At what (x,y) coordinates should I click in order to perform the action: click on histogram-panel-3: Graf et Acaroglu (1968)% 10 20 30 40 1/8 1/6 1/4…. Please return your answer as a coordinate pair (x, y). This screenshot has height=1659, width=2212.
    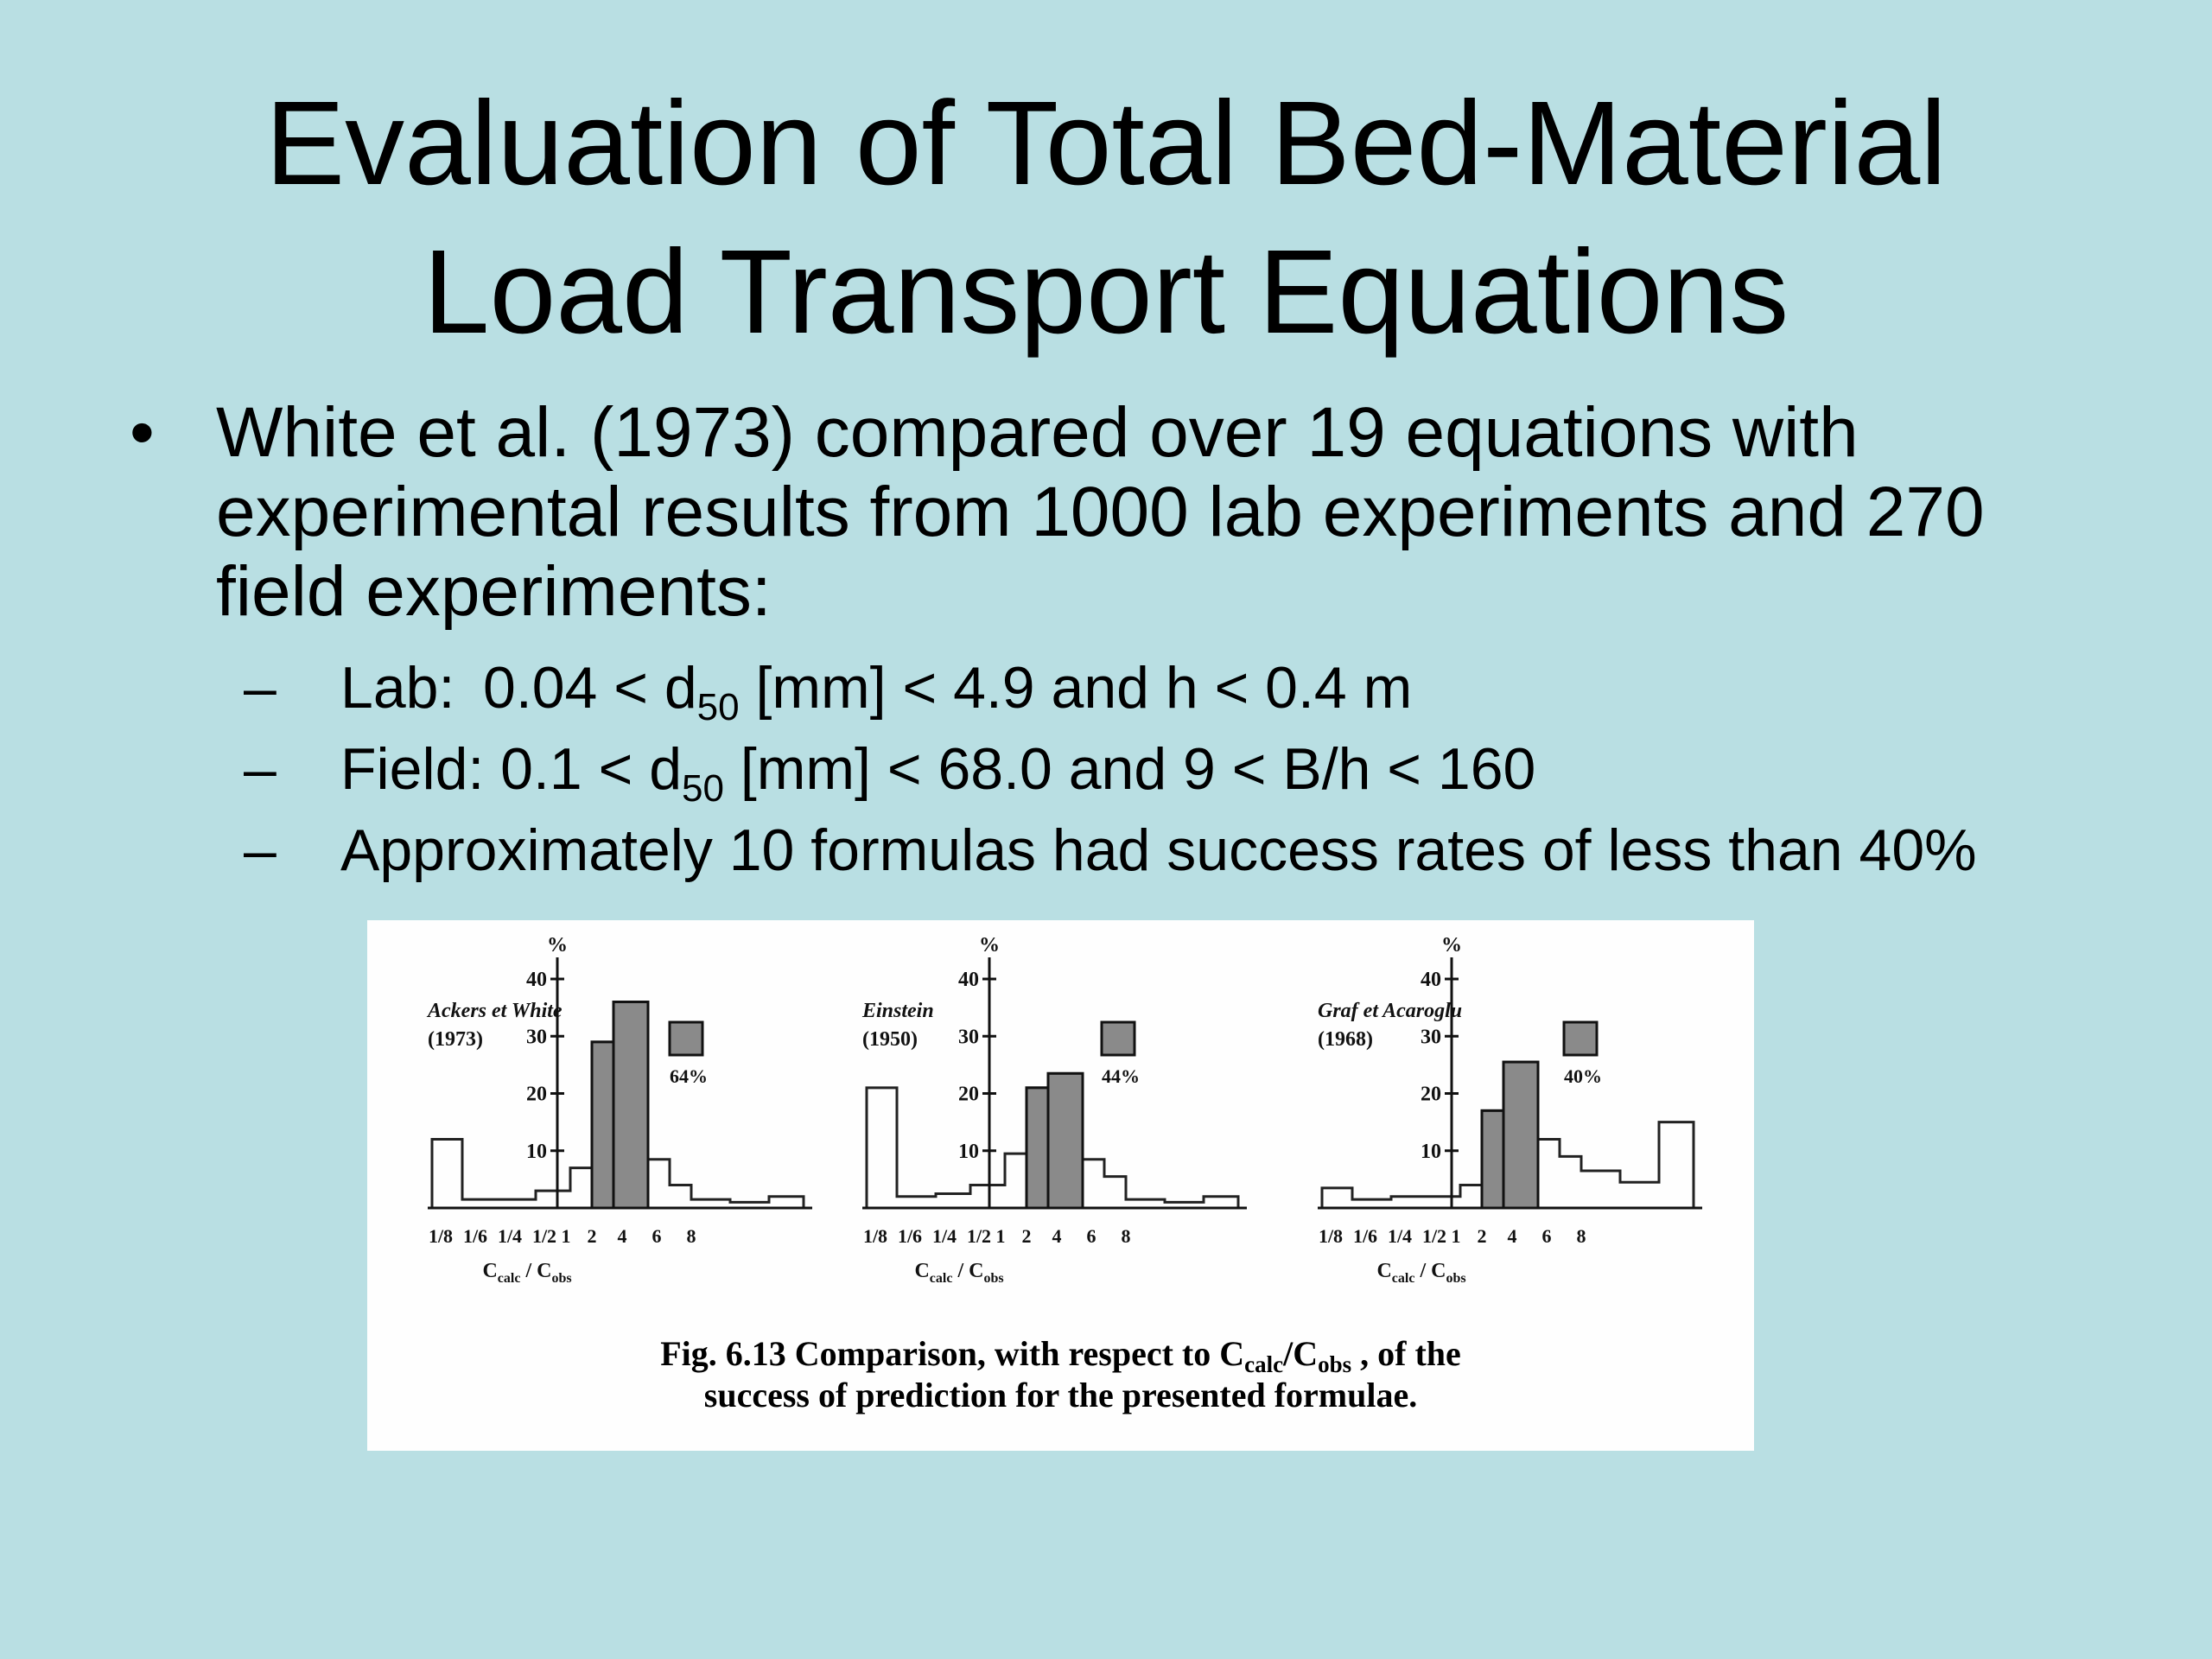
    Looking at the image, I should click on (1510, 1110).